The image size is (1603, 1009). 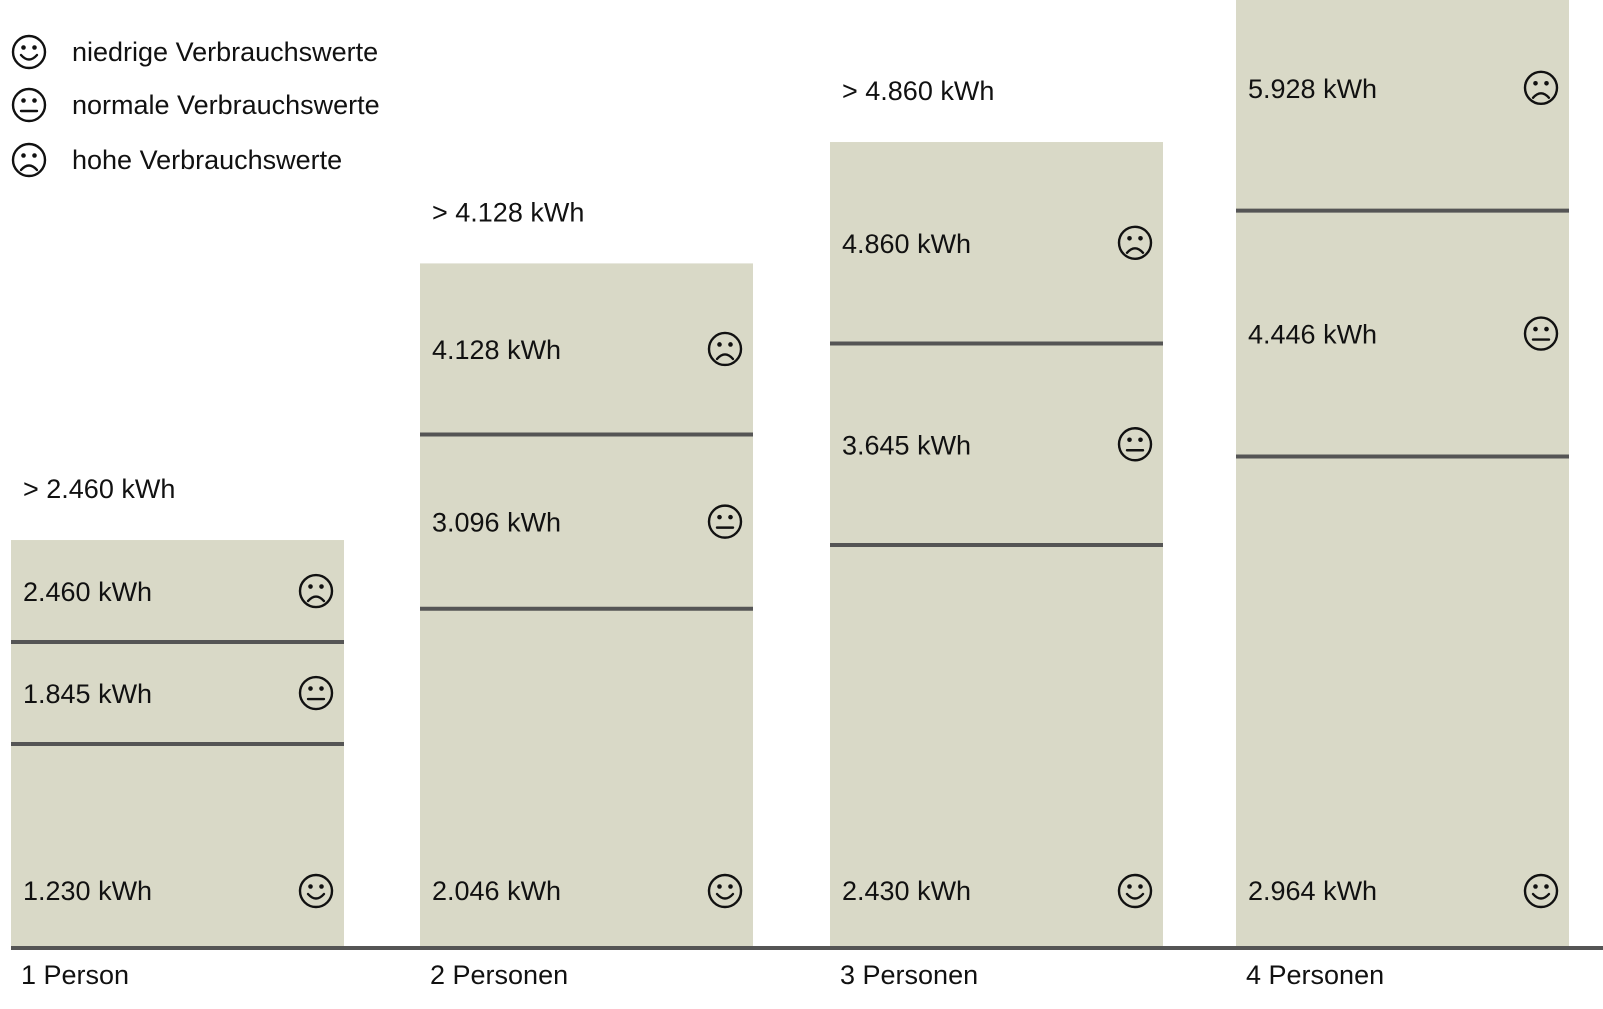 I want to click on bar-group: 1.230 kWh 1.845 kWh 2.460 kWh > 2.460 kWh, so click(x=177, y=711).